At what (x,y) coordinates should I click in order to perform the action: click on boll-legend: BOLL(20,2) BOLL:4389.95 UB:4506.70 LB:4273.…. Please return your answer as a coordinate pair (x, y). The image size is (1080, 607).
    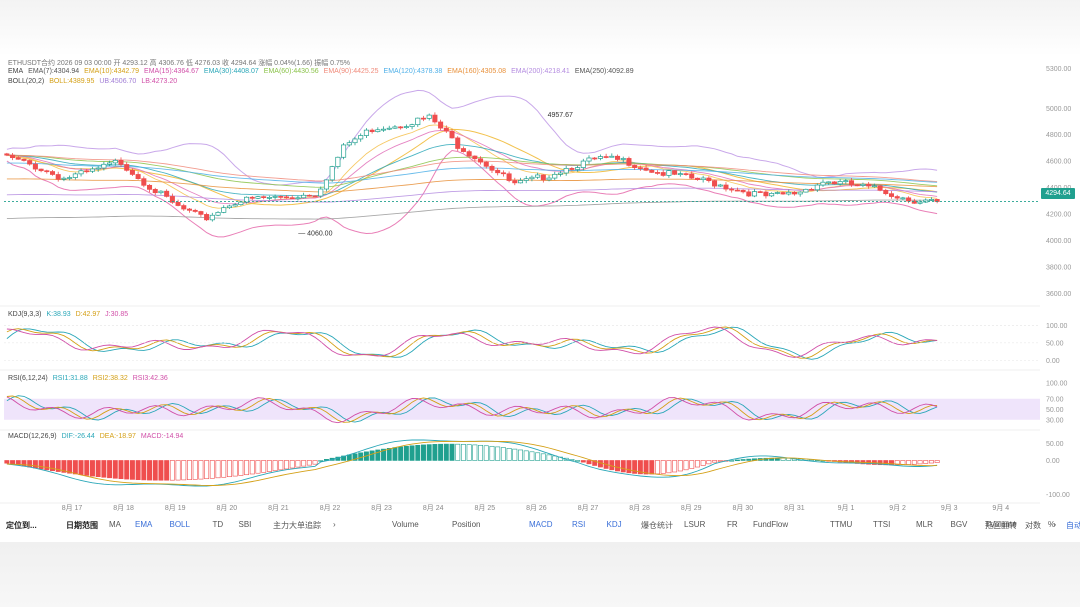
    Looking at the image, I should click on (95, 81).